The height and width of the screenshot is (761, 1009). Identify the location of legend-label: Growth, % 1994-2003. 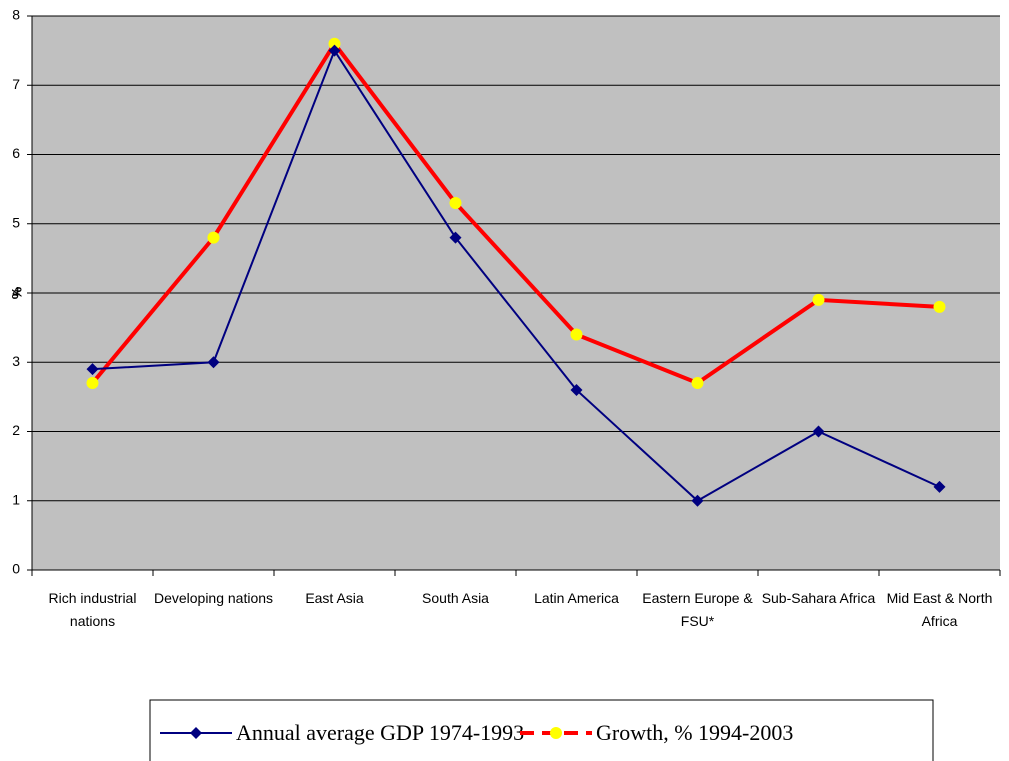
(694, 732).